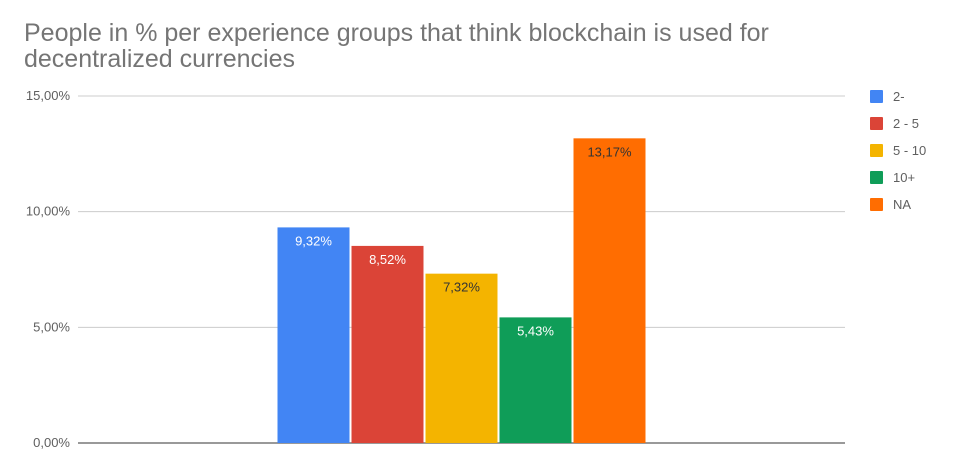 The width and height of the screenshot is (960, 475). Describe the element at coordinates (902, 204) in the screenshot. I see `legend-label: NA` at that location.